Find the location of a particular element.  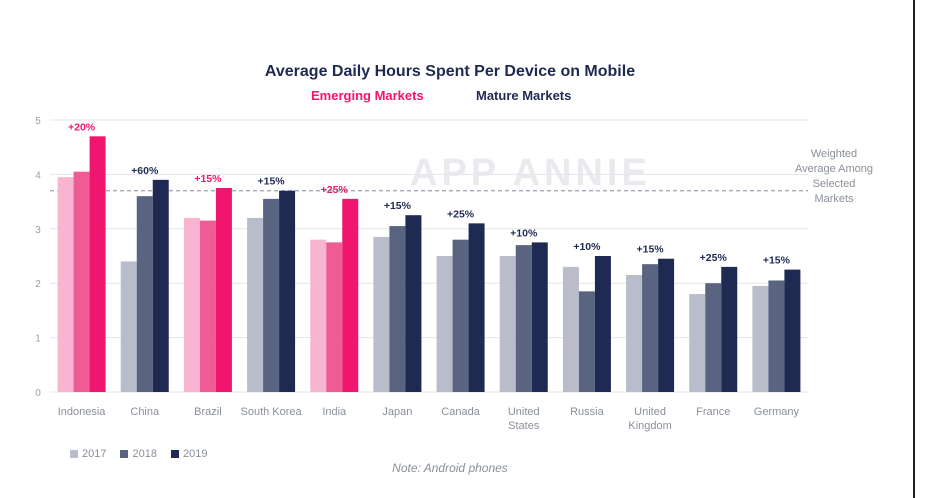

legend-label-2018: 2018 is located at coordinates (144, 454).